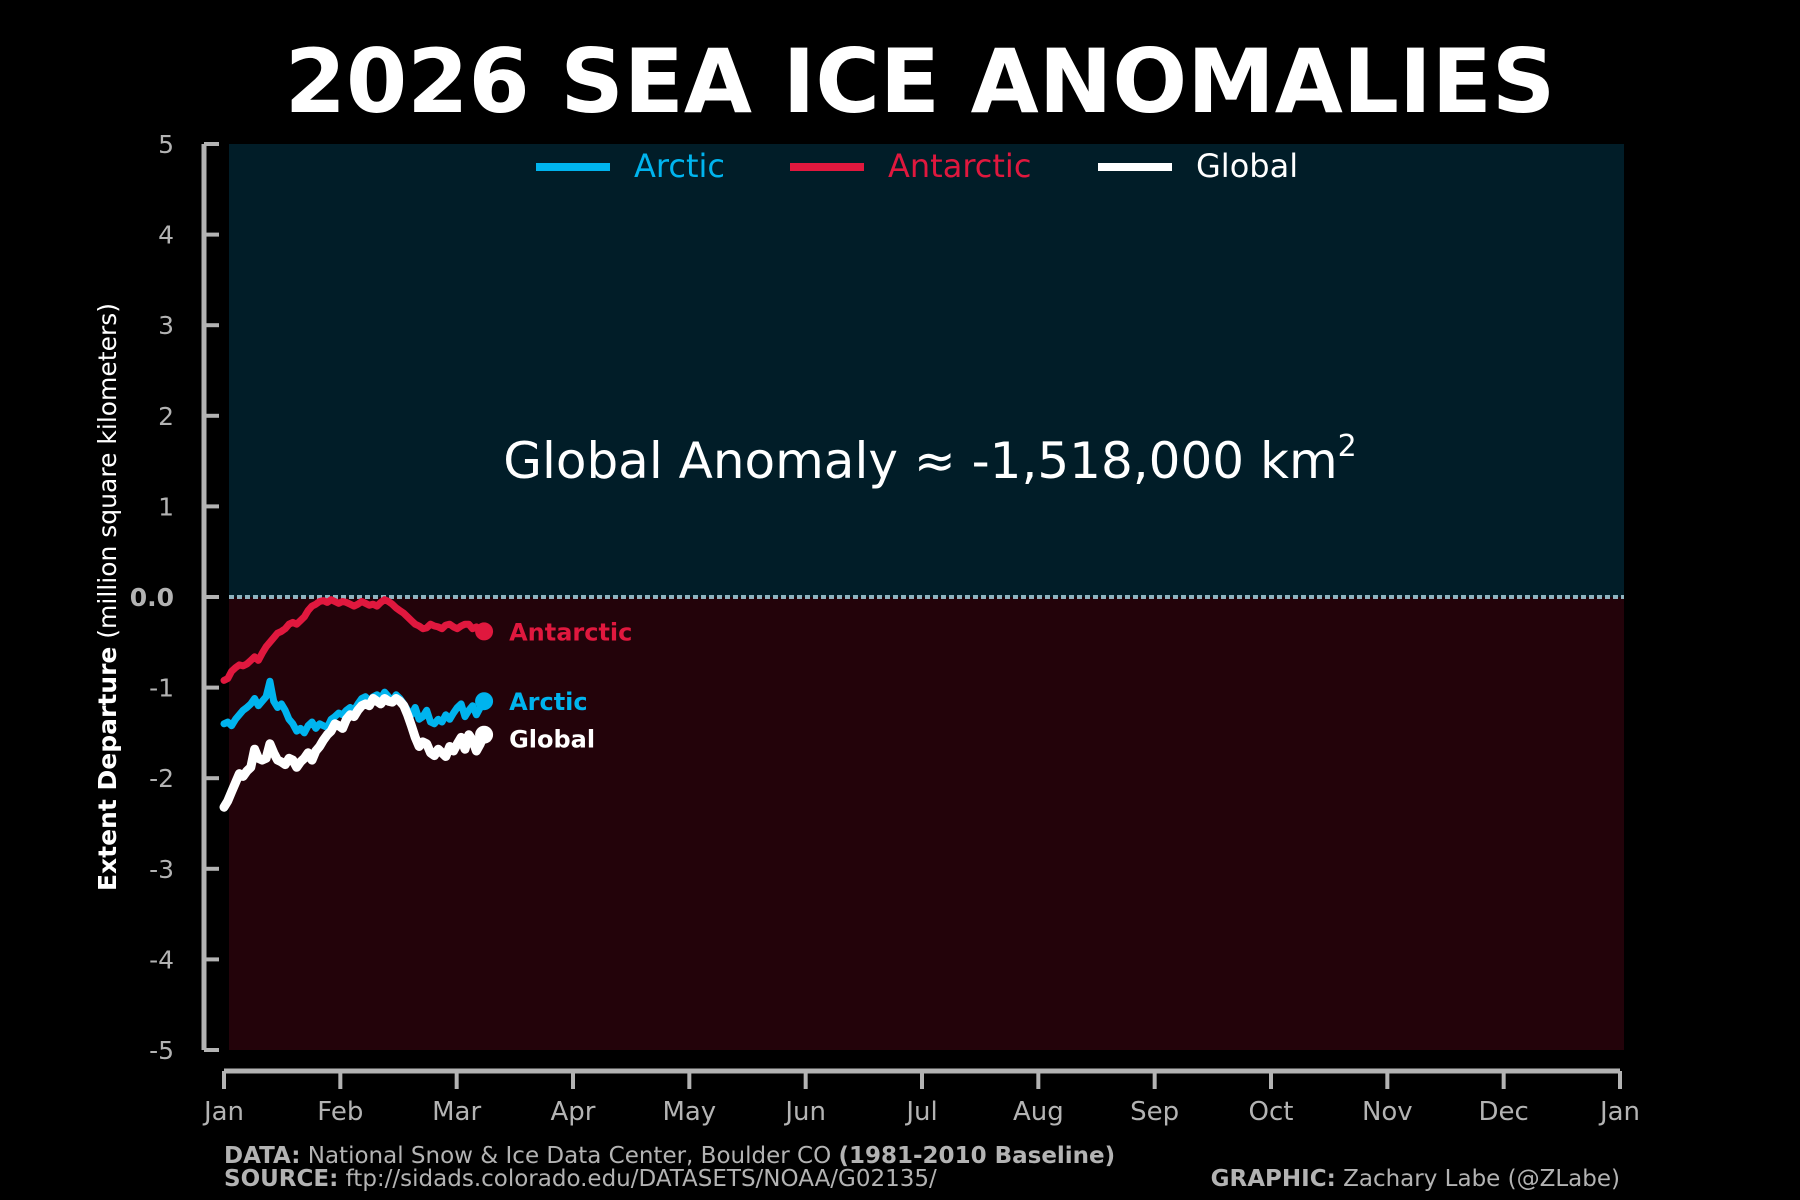  Describe the element at coordinates (166, 235) in the screenshot. I see `y-tick-label: 4` at that location.